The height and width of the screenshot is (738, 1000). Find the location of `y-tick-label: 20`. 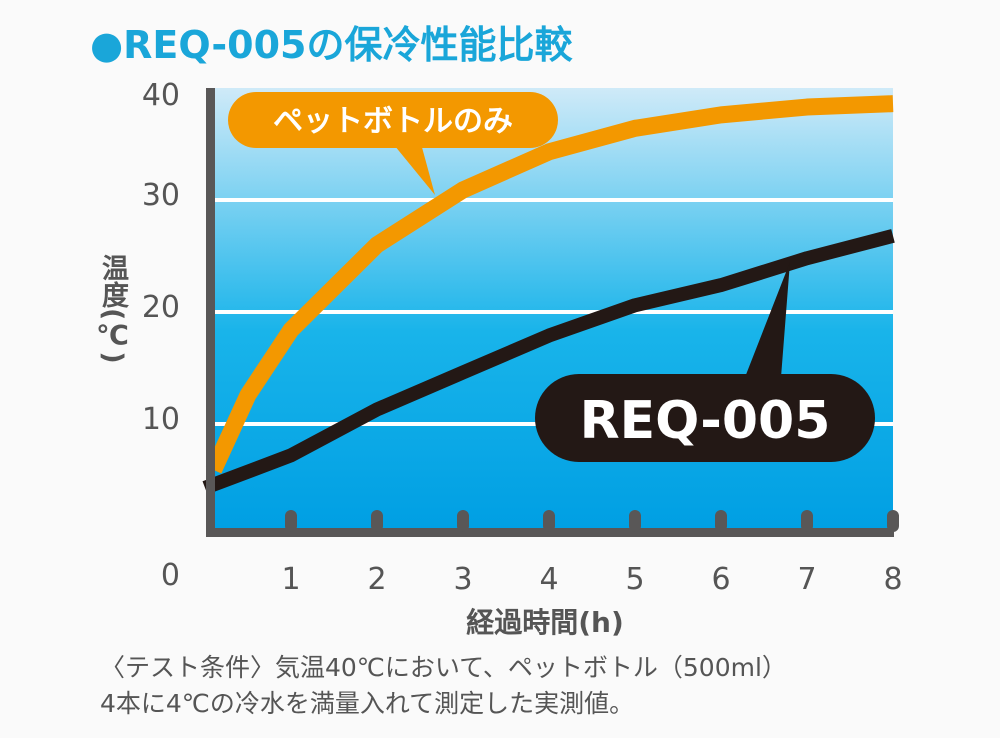

y-tick-label: 20 is located at coordinates (161, 307).